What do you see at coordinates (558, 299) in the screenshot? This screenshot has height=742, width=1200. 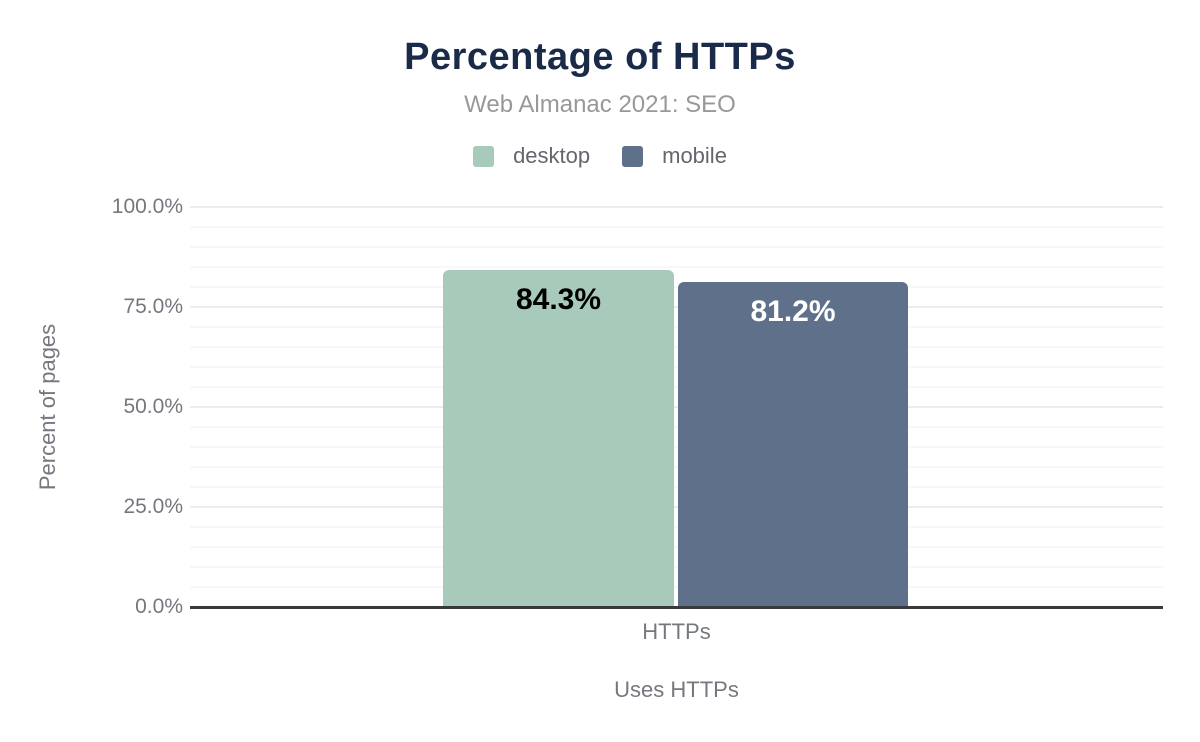 I see `bar-value-label-desktop: 84.3%` at bounding box center [558, 299].